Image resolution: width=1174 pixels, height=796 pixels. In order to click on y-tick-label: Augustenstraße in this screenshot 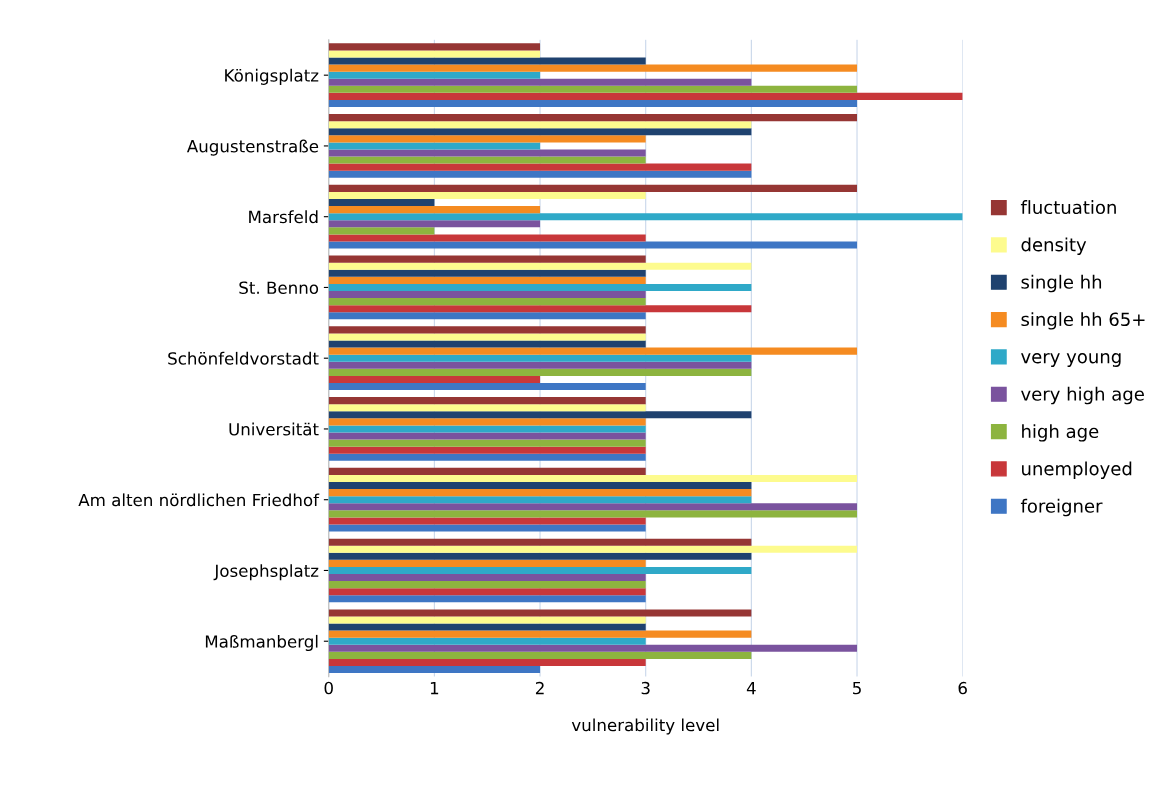, I will do `click(252, 147)`.